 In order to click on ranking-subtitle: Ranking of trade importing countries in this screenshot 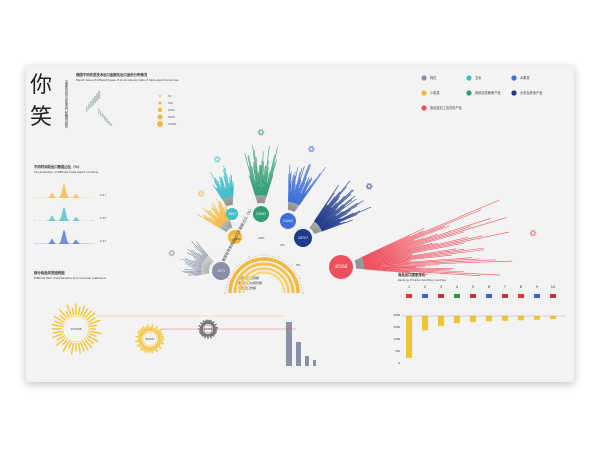, I will do `click(422, 280)`.